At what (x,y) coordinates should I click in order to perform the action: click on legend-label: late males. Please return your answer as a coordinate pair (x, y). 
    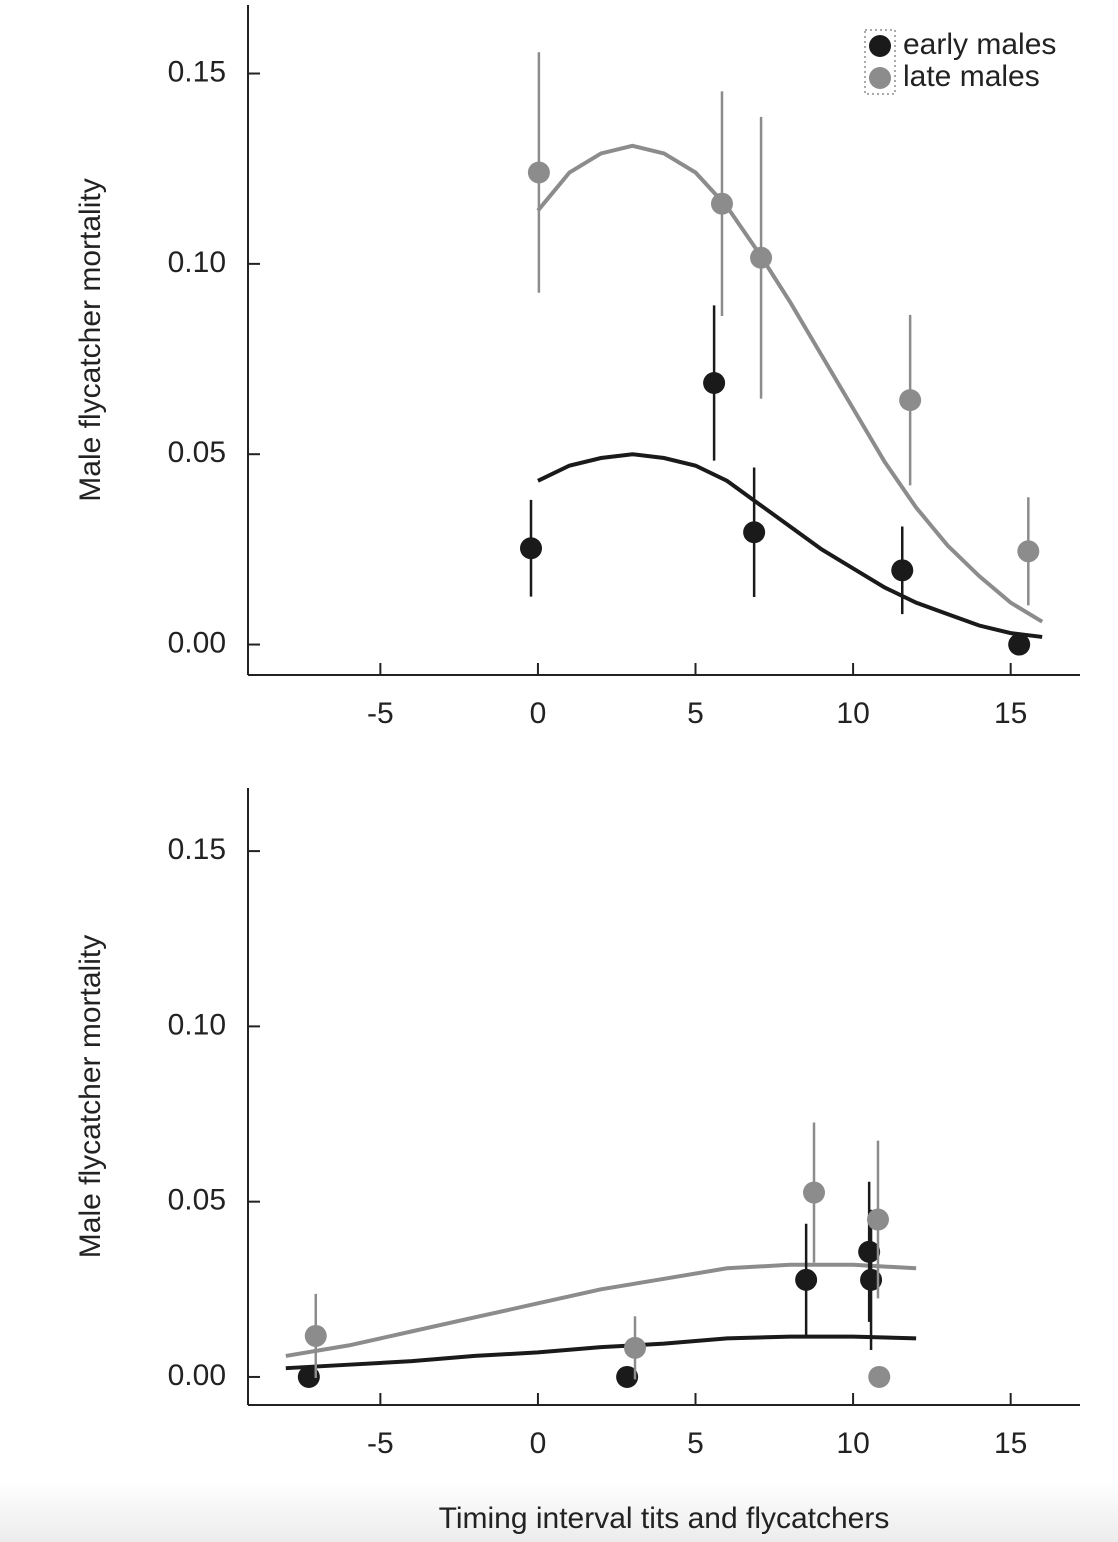
    Looking at the image, I should click on (971, 76).